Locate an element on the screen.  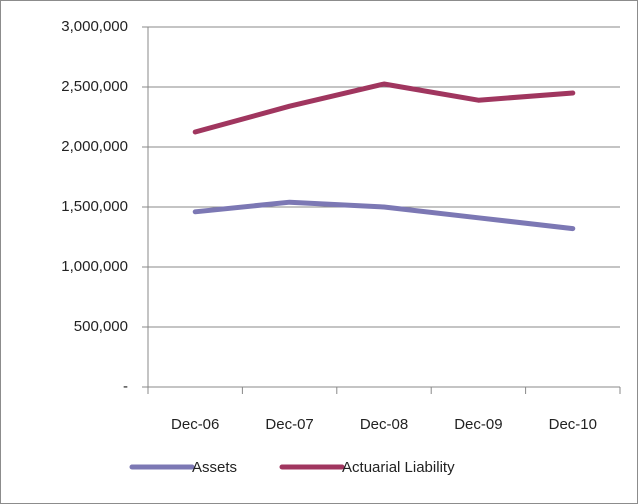
x-tick-label: Dec-07 is located at coordinates (289, 424).